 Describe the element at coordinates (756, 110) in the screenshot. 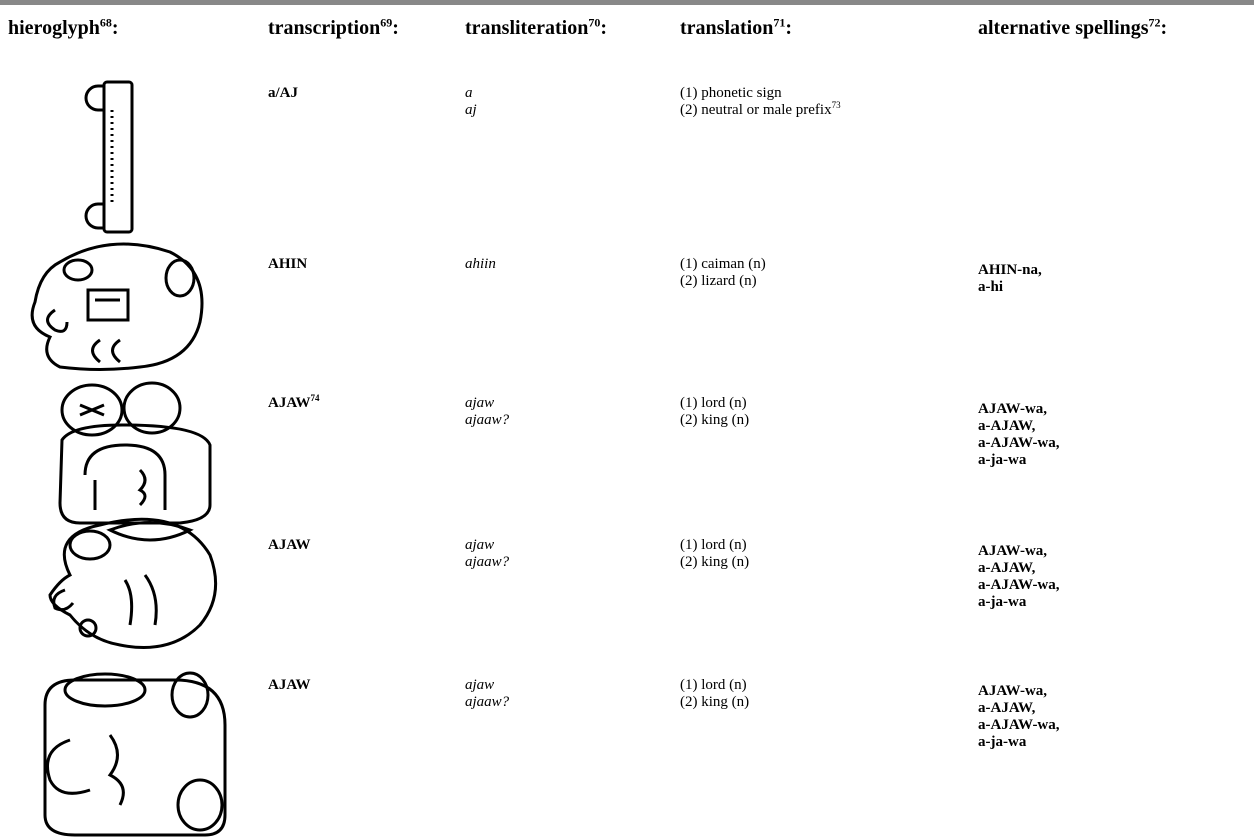

I see `translation-text: (2) neutral or male prefix` at that location.